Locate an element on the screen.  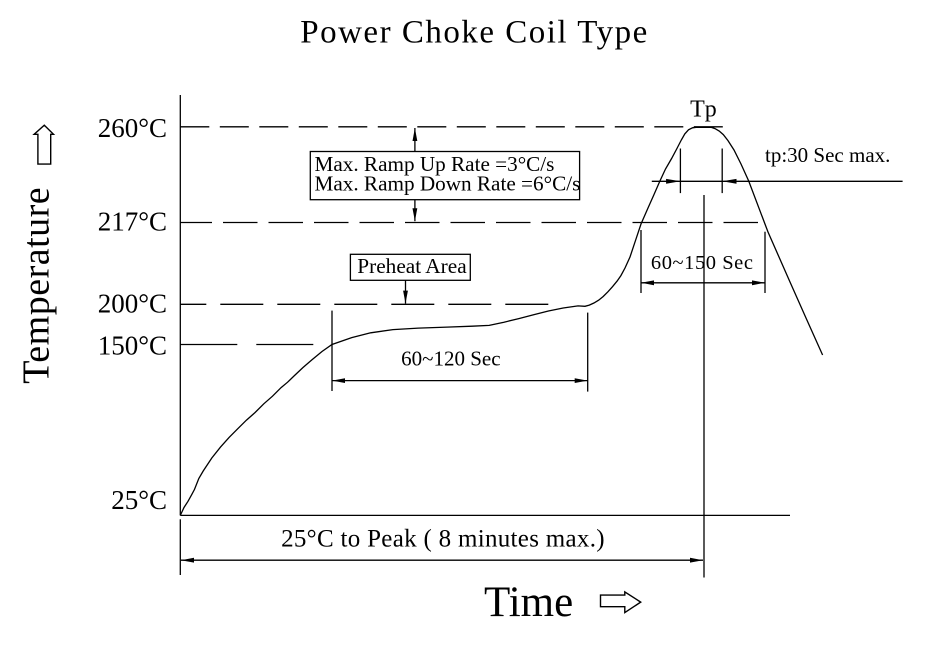
svg-text: Tp is located at coordinates (703, 110).